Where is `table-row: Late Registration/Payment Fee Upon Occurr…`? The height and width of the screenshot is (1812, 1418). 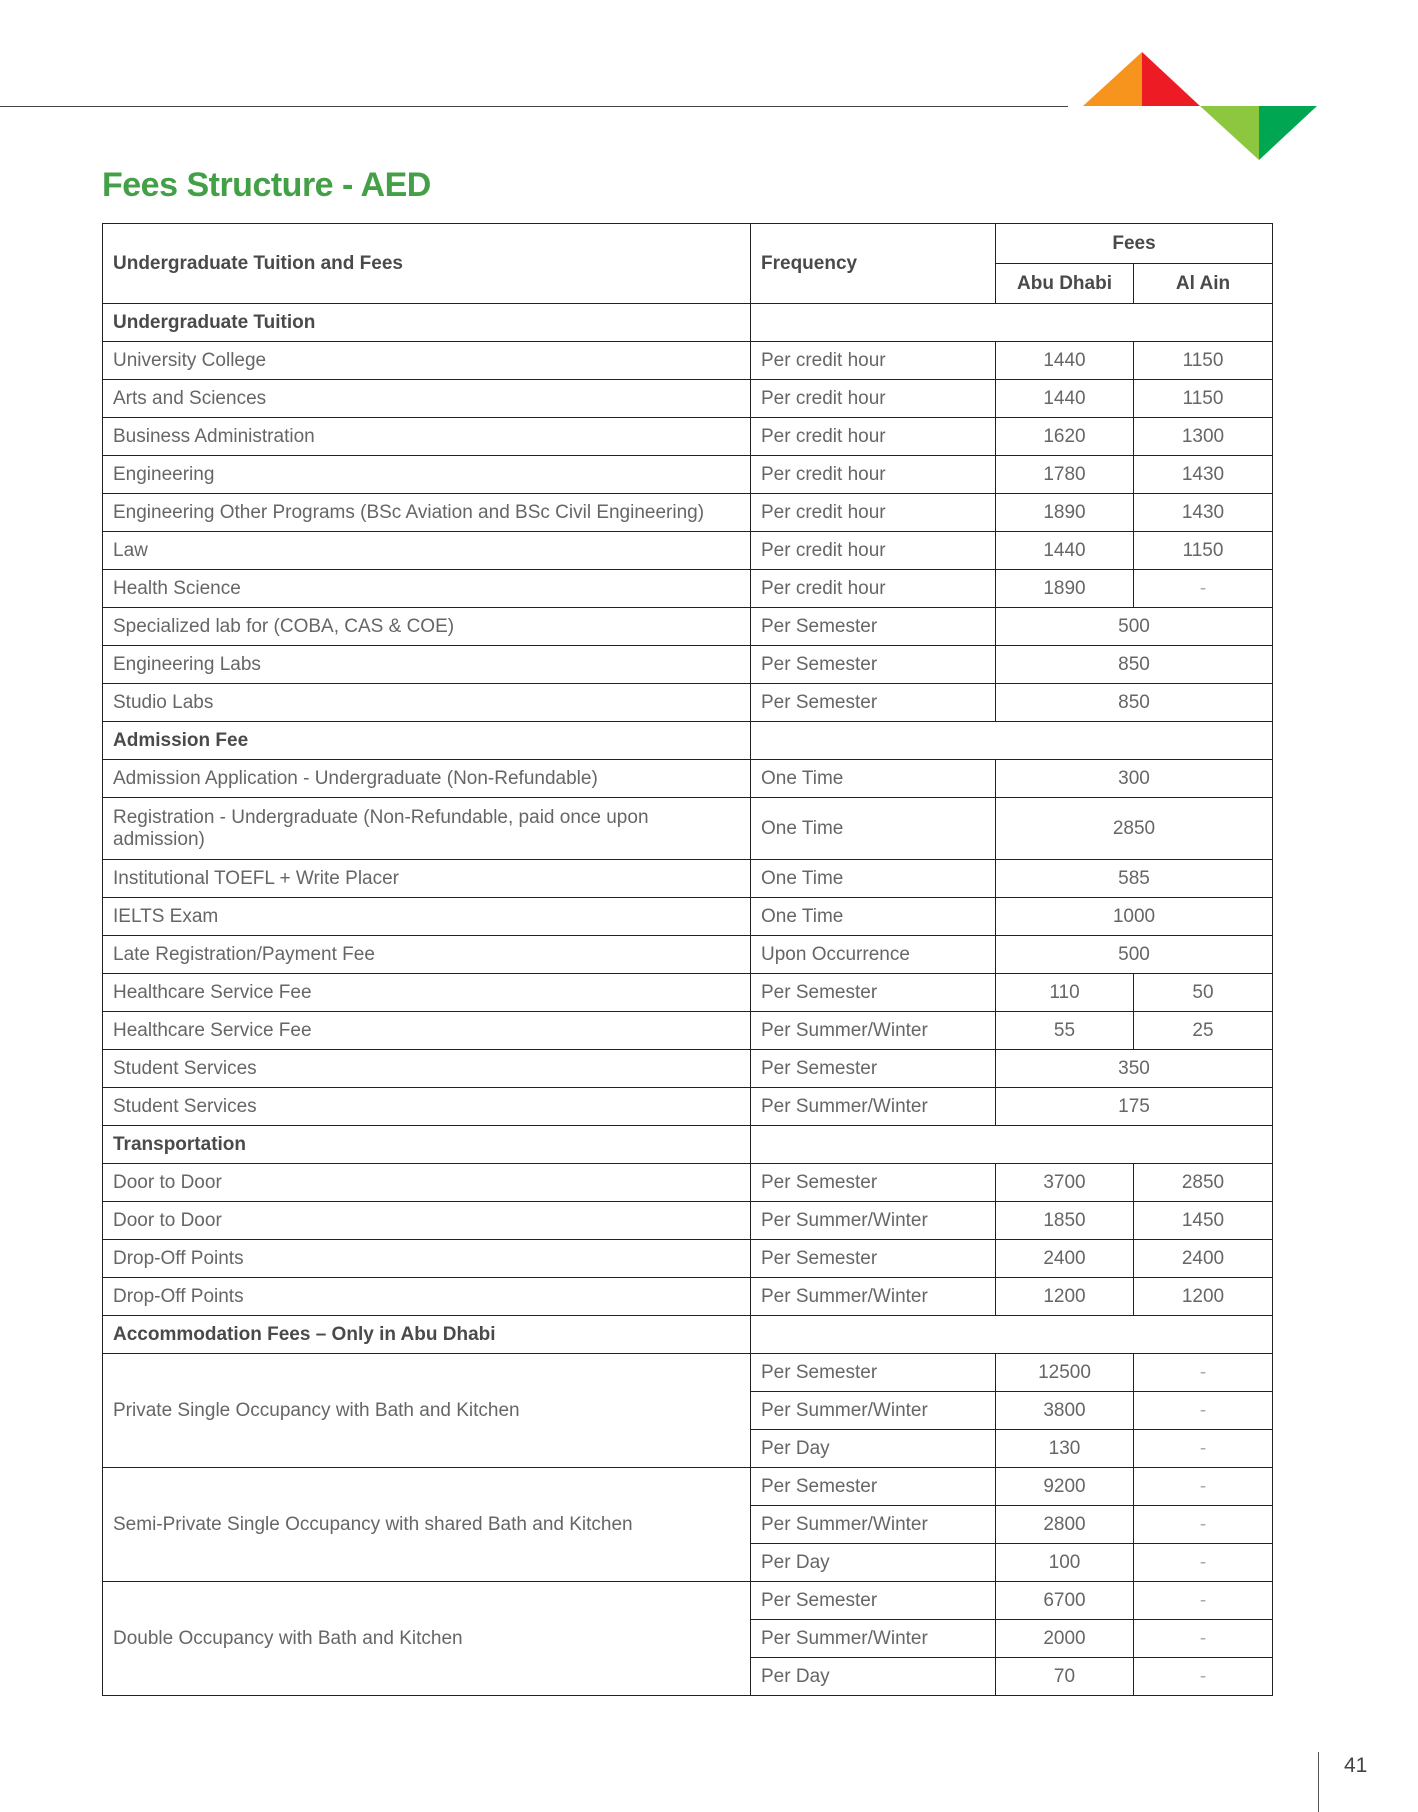
table-row: Late Registration/Payment Fee Upon Occurr… is located at coordinates (687, 954).